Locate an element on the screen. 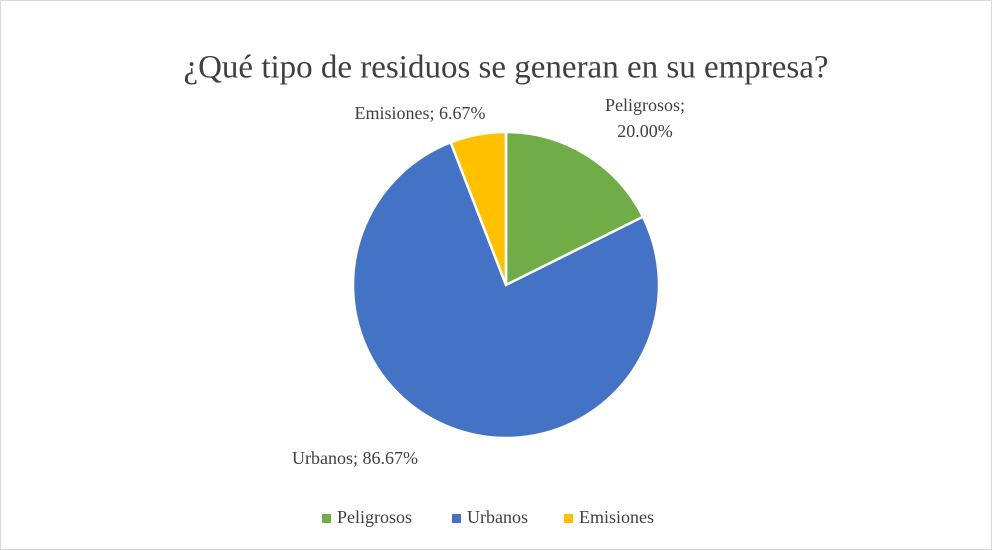  legend-label: Emisiones is located at coordinates (616, 517).